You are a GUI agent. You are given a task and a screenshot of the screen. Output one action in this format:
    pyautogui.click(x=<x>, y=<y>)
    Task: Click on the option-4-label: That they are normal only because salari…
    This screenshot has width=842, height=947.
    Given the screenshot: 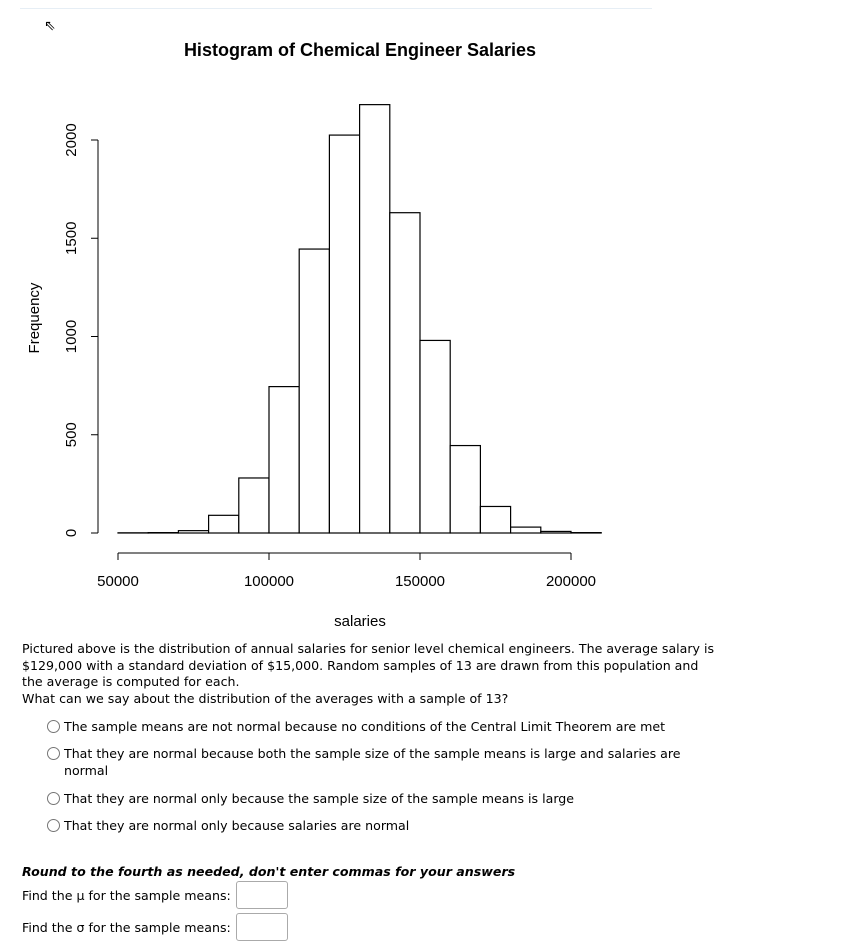 What is the action you would take?
    pyautogui.click(x=237, y=825)
    